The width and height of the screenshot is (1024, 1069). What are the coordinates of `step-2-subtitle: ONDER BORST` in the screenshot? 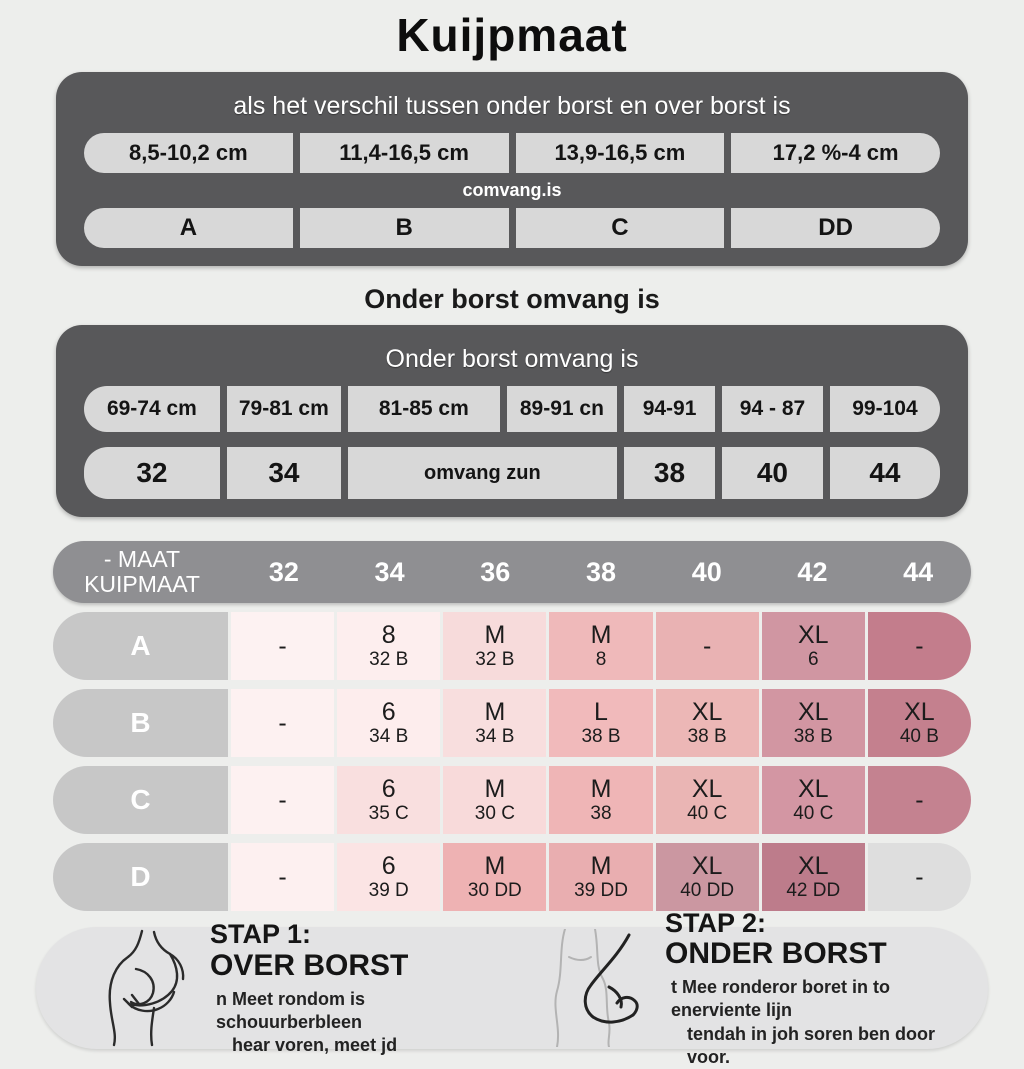 It's located at (776, 953).